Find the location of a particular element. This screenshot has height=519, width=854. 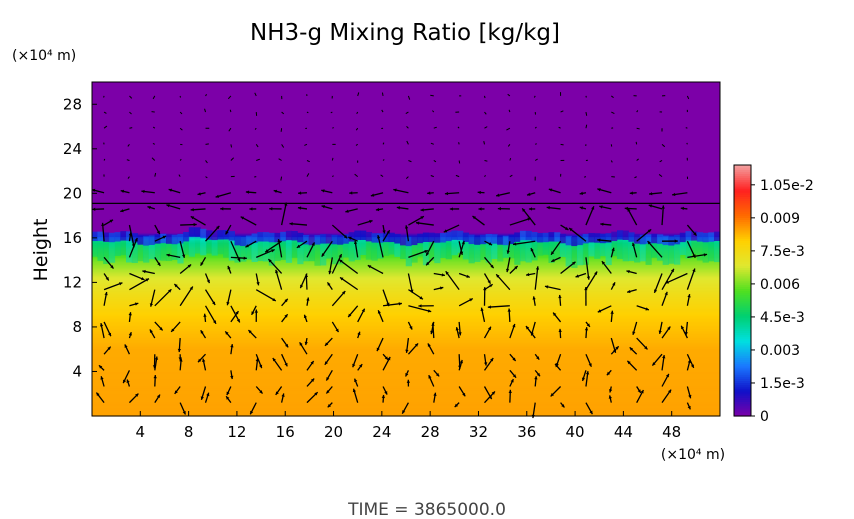

colorbar-label: 1.5e-3 is located at coordinates (782, 384).